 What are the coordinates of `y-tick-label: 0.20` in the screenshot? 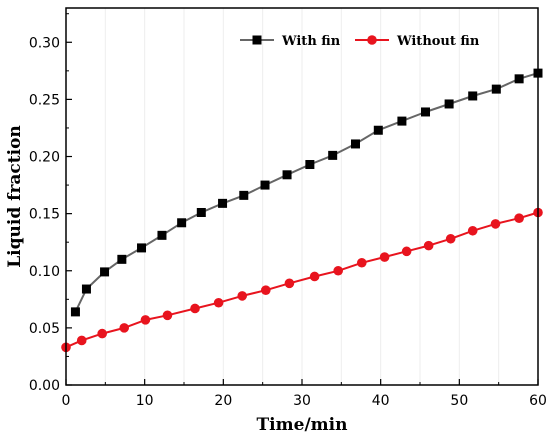 It's located at (44, 158).